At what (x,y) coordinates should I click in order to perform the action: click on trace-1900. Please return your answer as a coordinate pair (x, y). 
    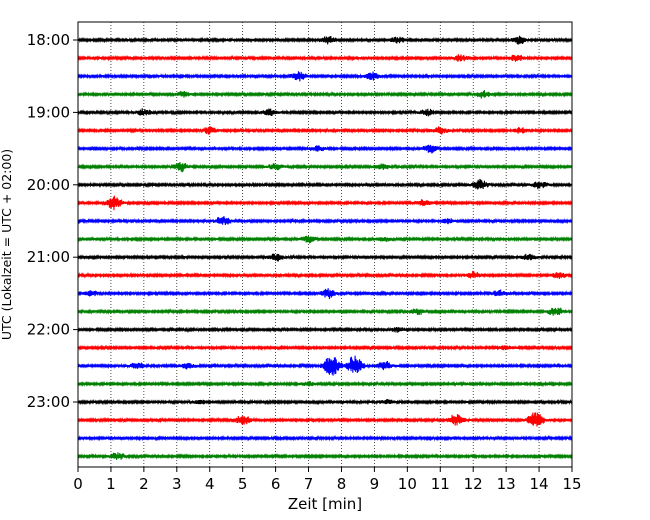
    Looking at the image, I should click on (325, 112).